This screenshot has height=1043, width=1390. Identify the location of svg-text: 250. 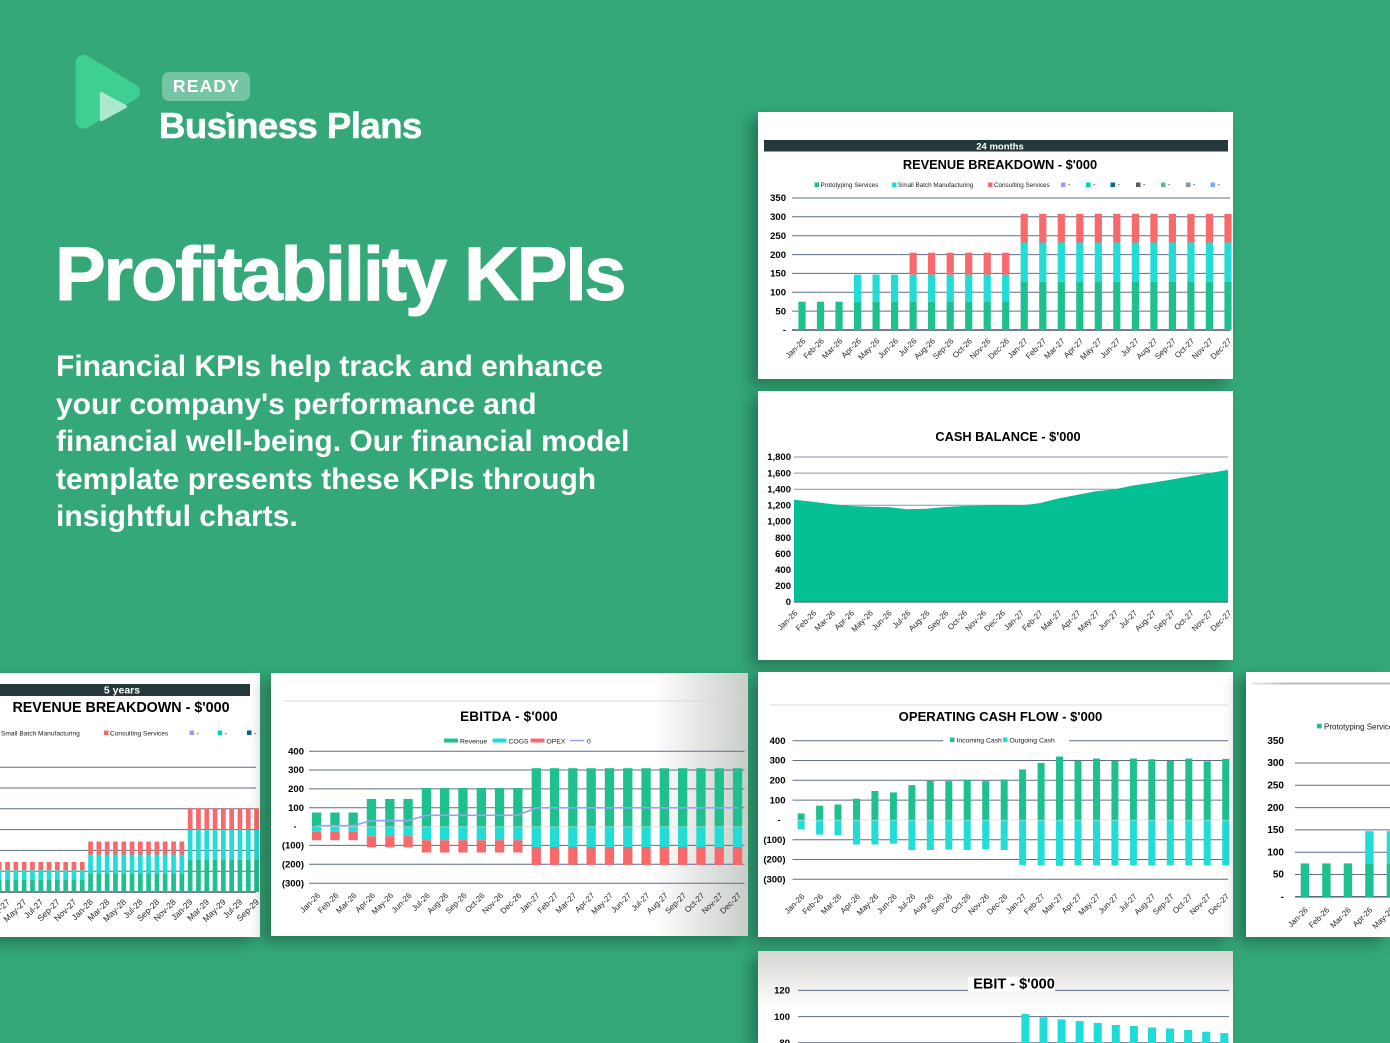
(1275, 786).